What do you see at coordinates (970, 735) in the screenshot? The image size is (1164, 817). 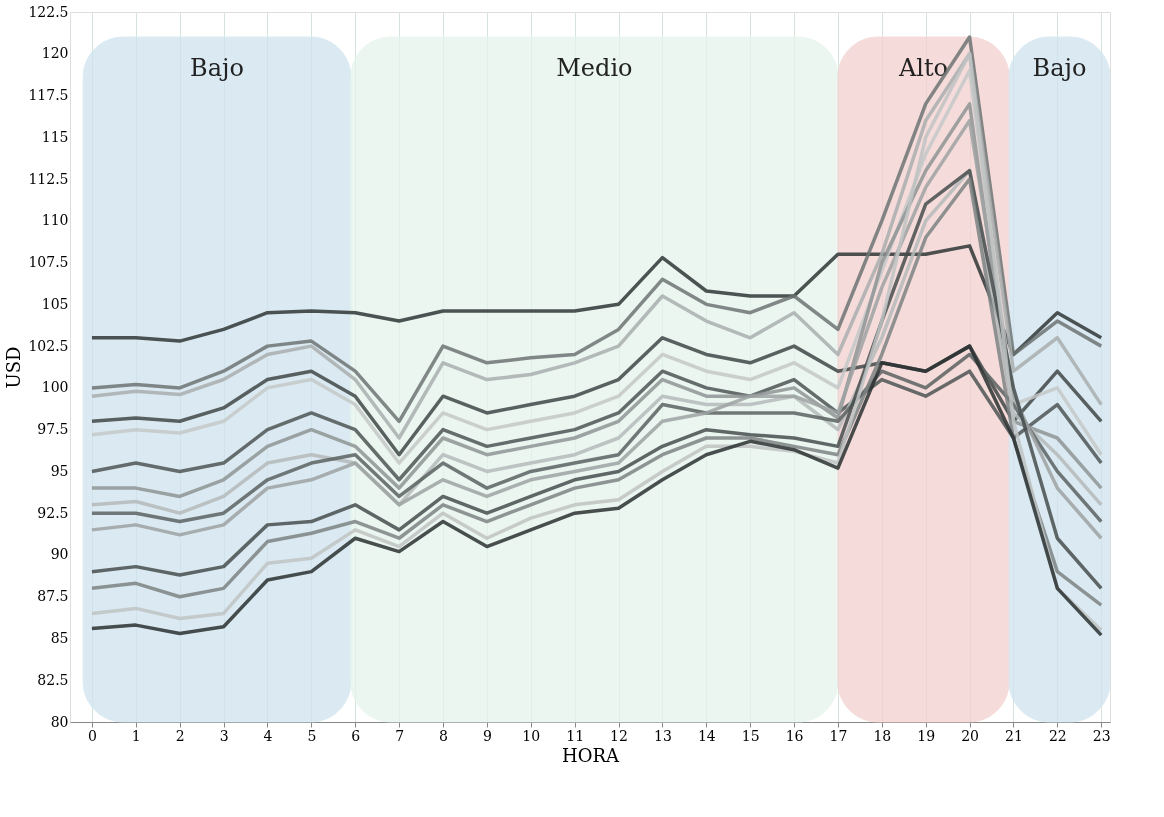 I see `x-tick-label: 20` at bounding box center [970, 735].